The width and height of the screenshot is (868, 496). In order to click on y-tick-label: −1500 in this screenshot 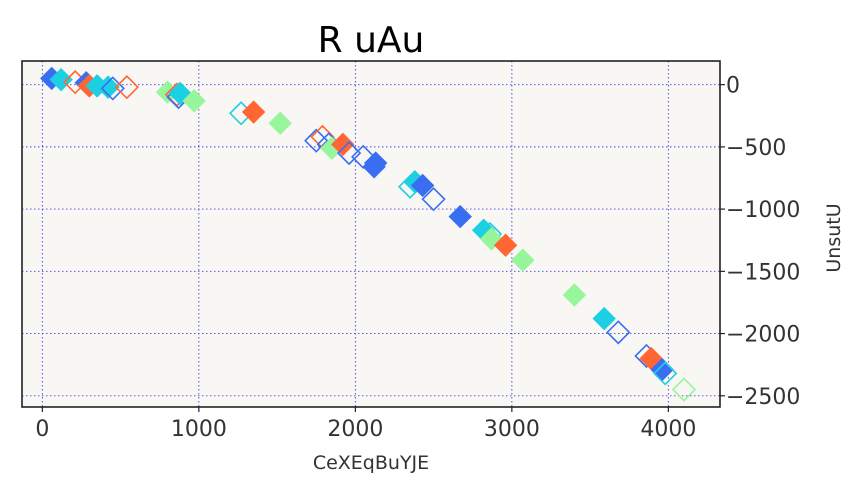, I will do `click(763, 272)`.